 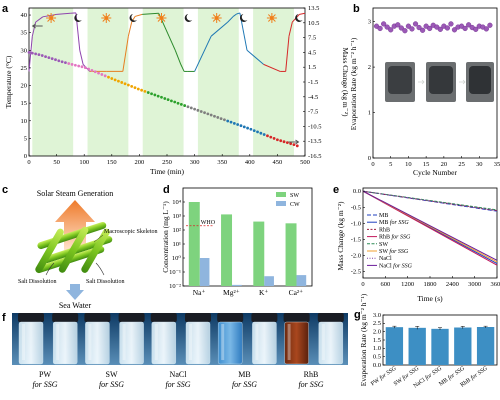 What do you see at coordinates (26, 86) in the screenshot?
I see `panel-a-y-left-ticks: 0 5 10 15 20 25 30 35 40` at bounding box center [26, 86].